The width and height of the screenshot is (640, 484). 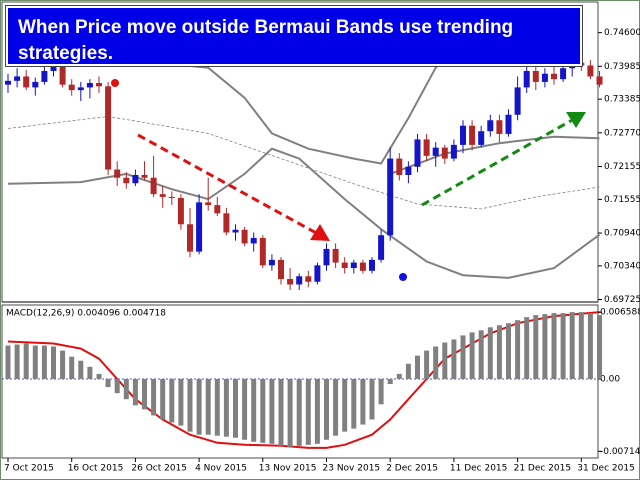 I want to click on macd-header: MACD(12,26,9) 0.004096 0.004718, so click(x=86, y=314).